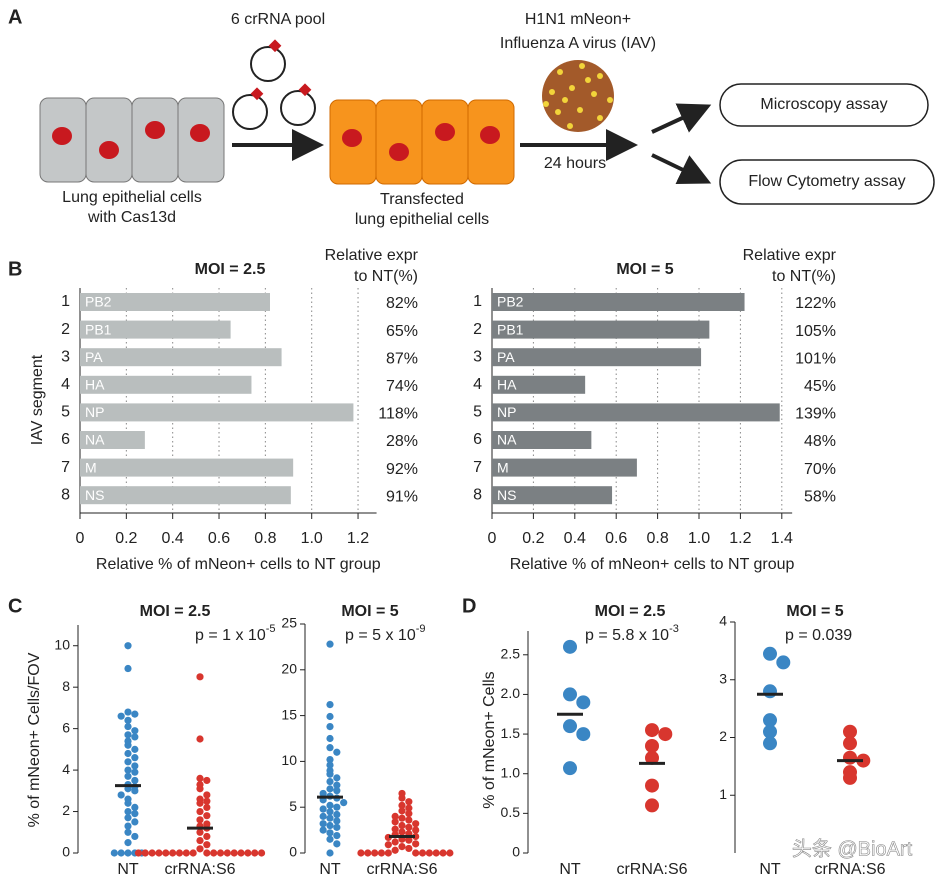 This screenshot has height=882, width=951. Describe the element at coordinates (616, 538) in the screenshot. I see `x-tick-label: 0.6` at that location.